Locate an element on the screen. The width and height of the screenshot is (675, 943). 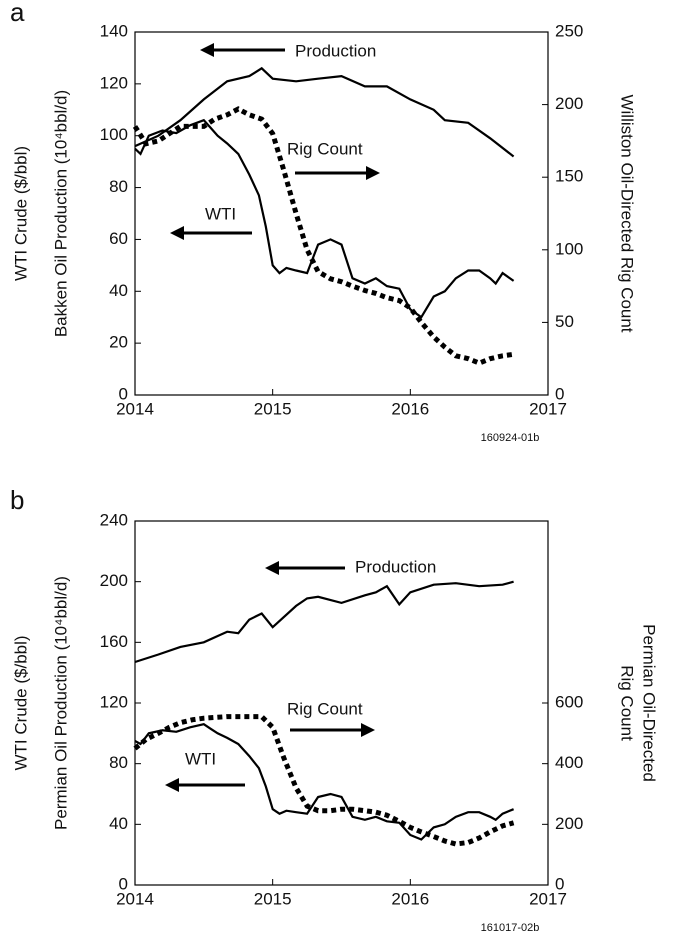
figure-code: 160924-01b is located at coordinates (510, 438).